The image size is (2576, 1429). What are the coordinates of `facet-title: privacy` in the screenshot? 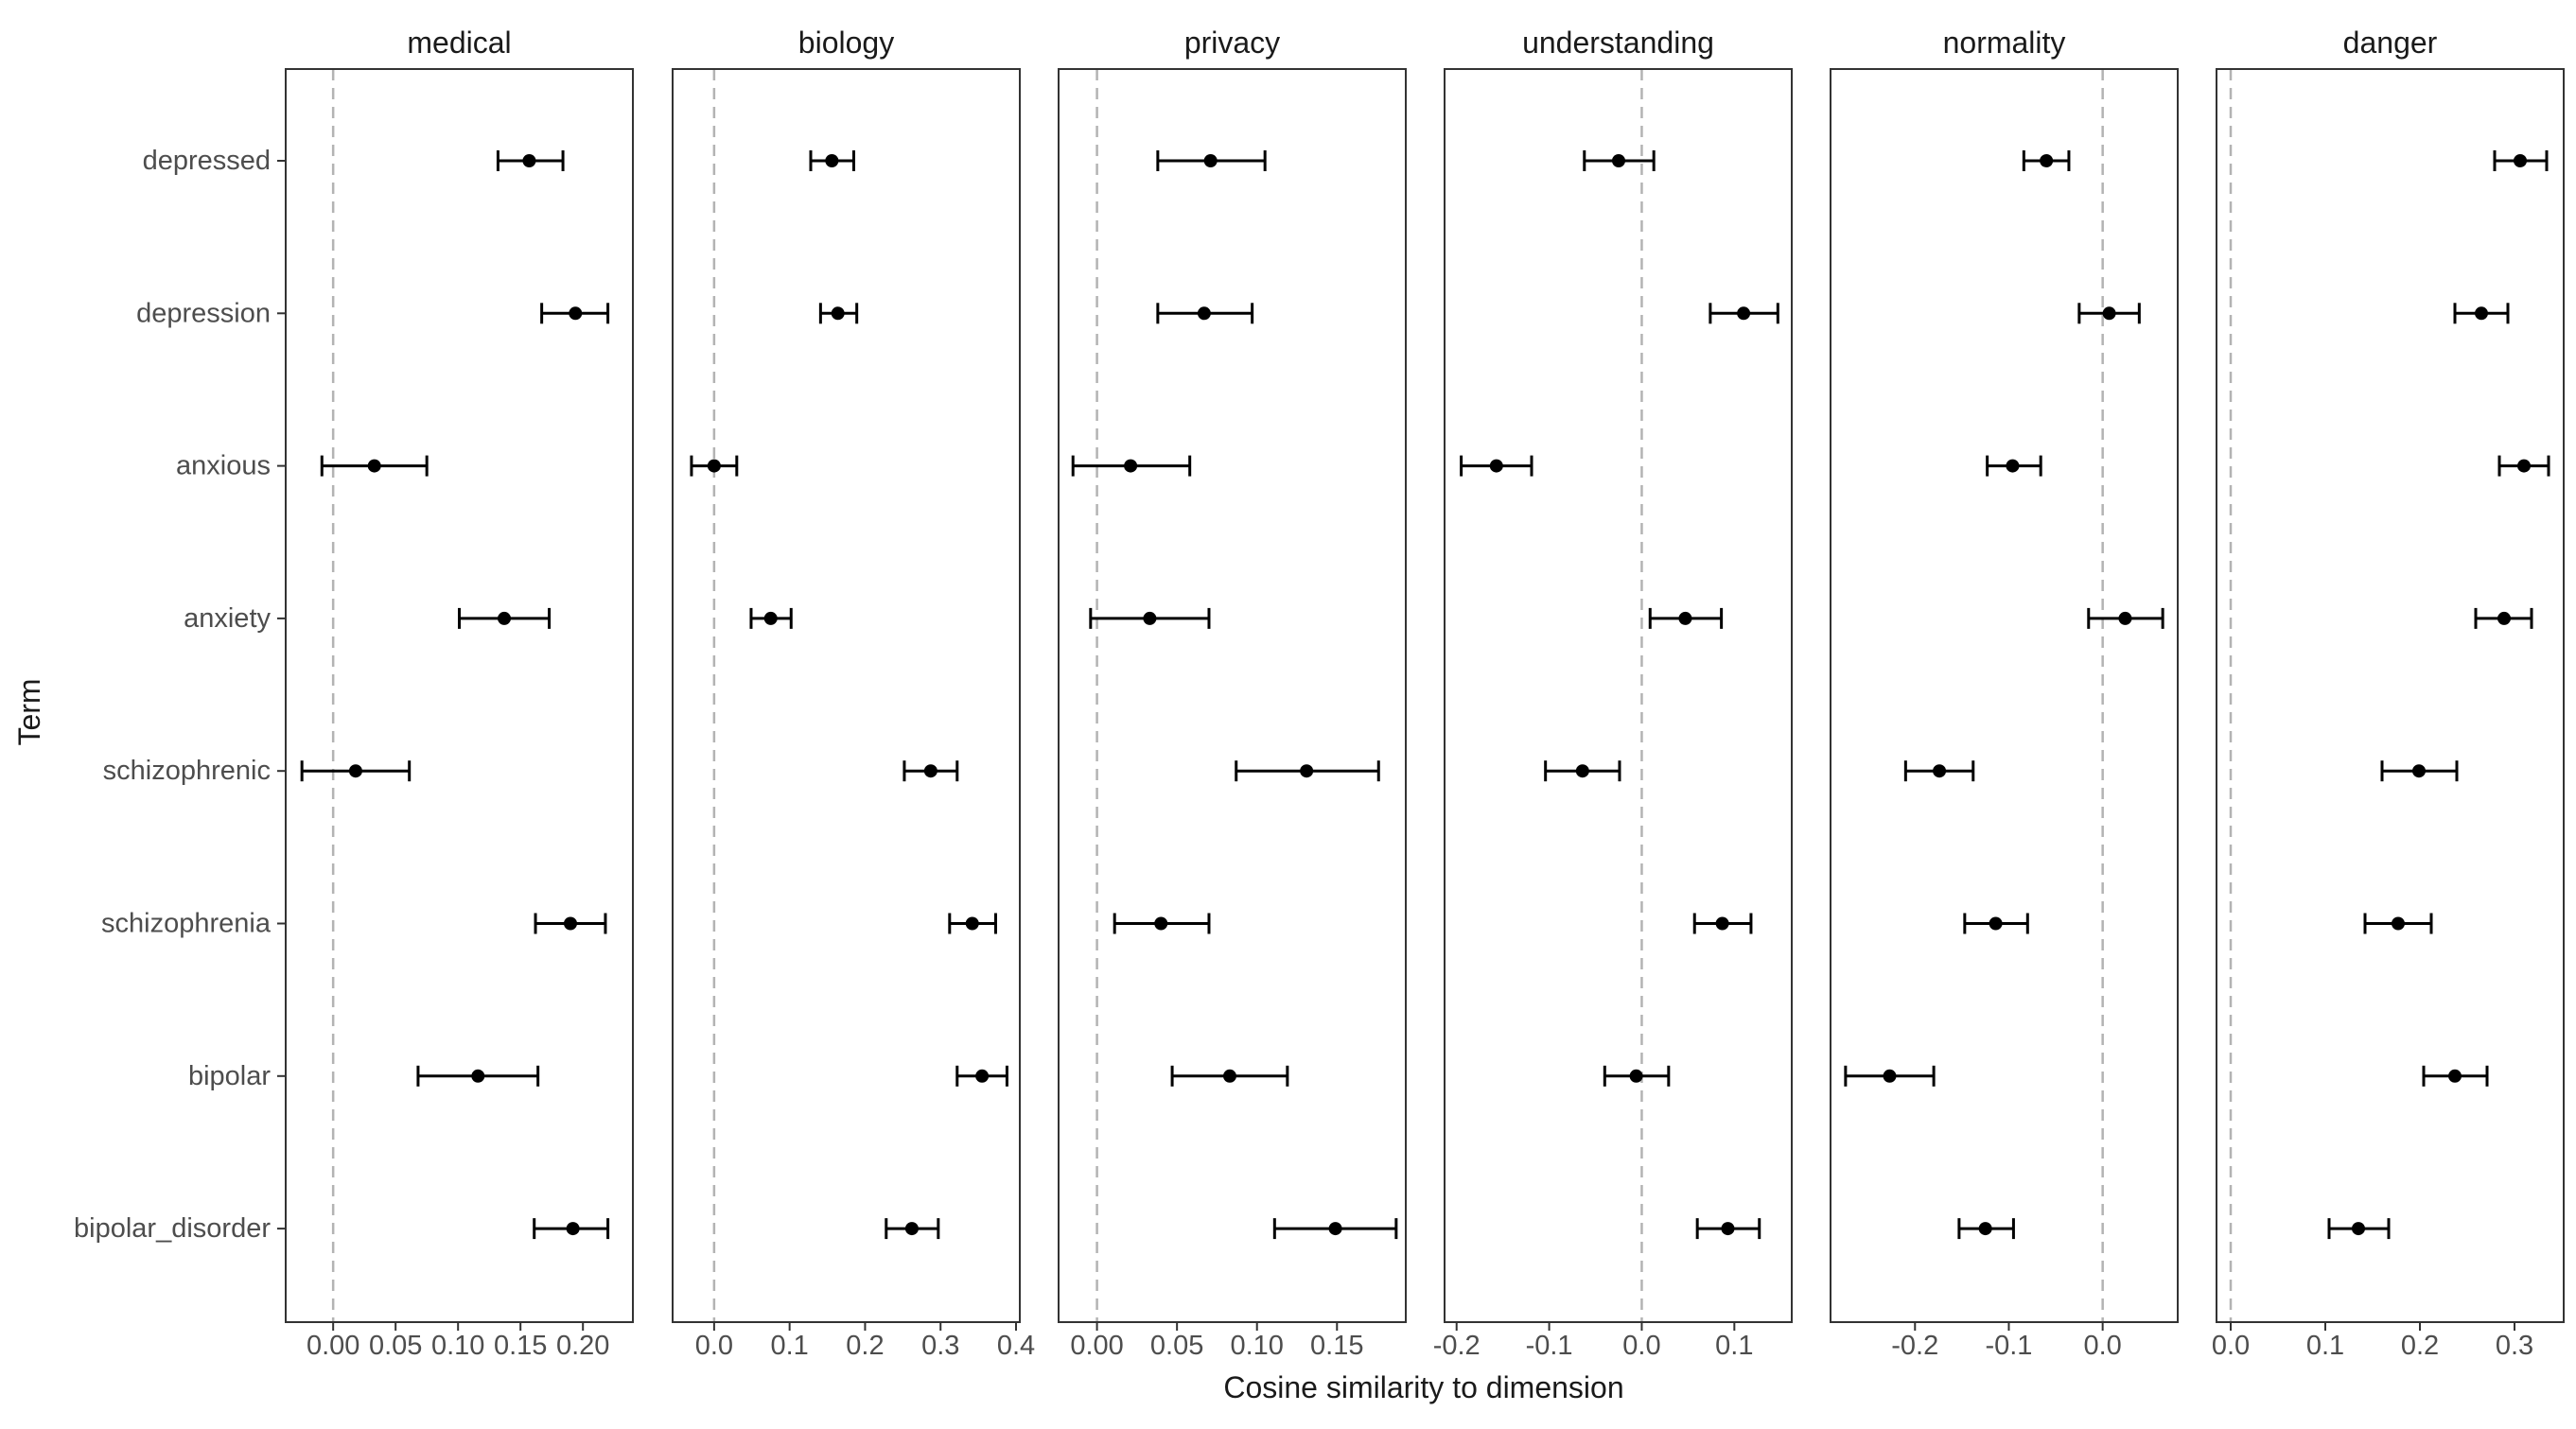 It's located at (1232, 43).